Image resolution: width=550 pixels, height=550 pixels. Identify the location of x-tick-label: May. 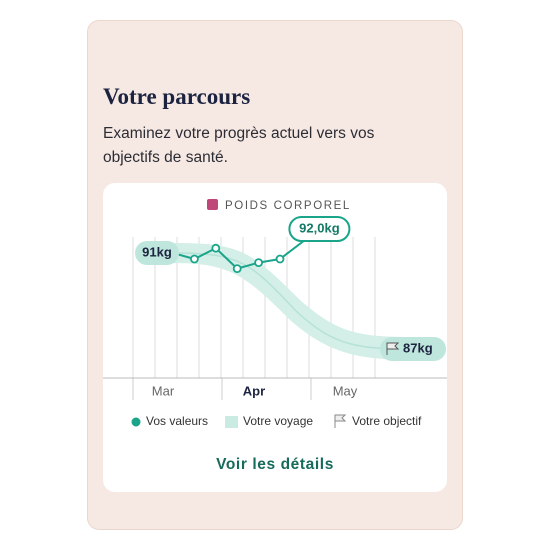
(345, 390).